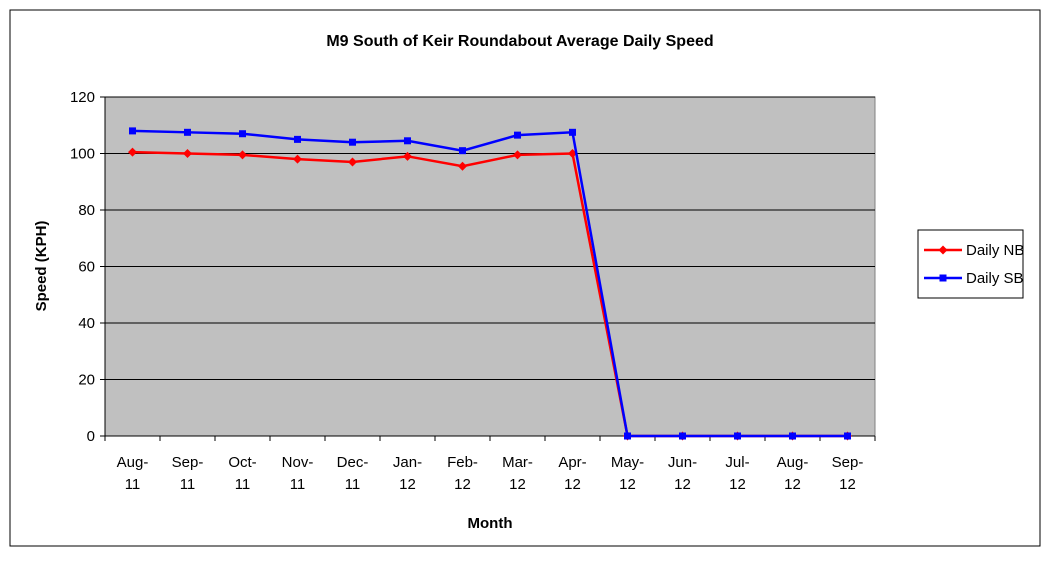 This screenshot has height=561, width=1052. I want to click on x-tick-label: Mar-12, so click(517, 473).